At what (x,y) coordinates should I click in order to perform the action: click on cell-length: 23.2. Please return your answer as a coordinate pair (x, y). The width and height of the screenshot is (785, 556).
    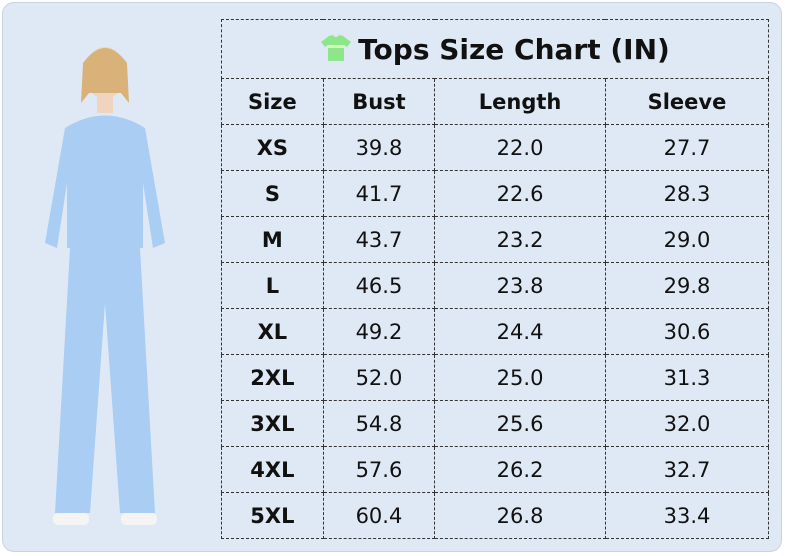
    Looking at the image, I should click on (520, 239).